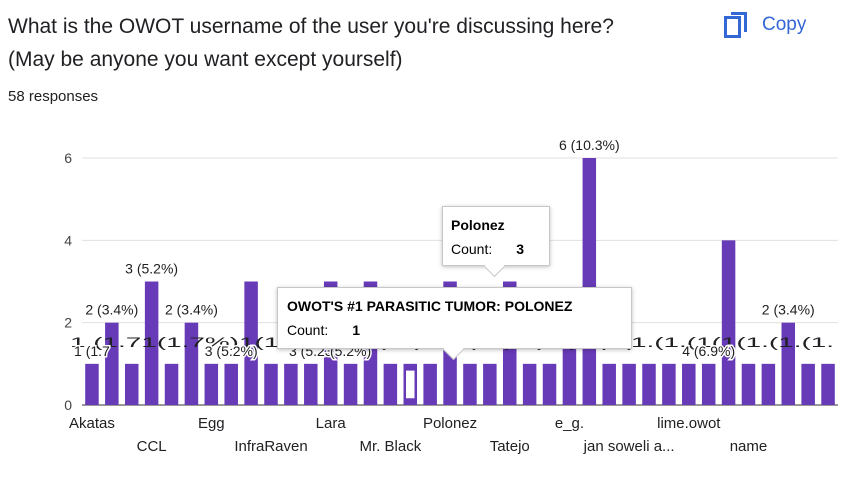 The height and width of the screenshot is (478, 848). I want to click on tooltip-title: OWOT'S #1 PARASITIC TUMOR: POLONEZ, so click(430, 306).